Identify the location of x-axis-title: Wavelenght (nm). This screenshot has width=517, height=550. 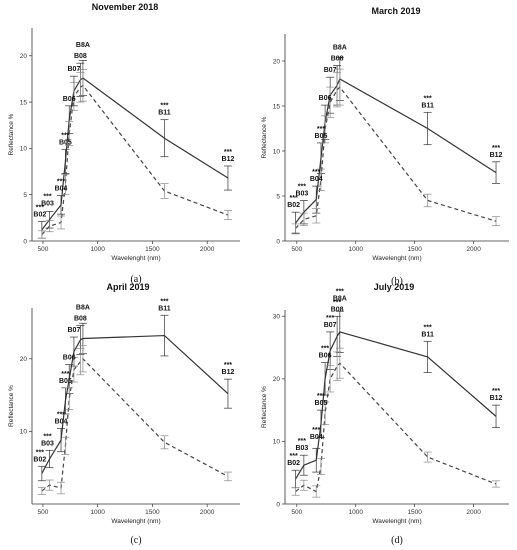
(396, 521).